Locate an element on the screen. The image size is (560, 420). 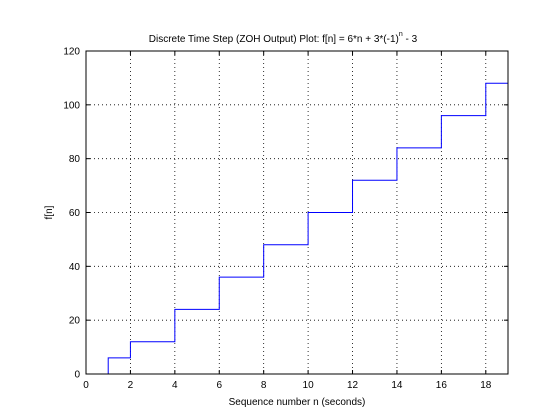
y-axis-label: f[n] is located at coordinates (49, 212).